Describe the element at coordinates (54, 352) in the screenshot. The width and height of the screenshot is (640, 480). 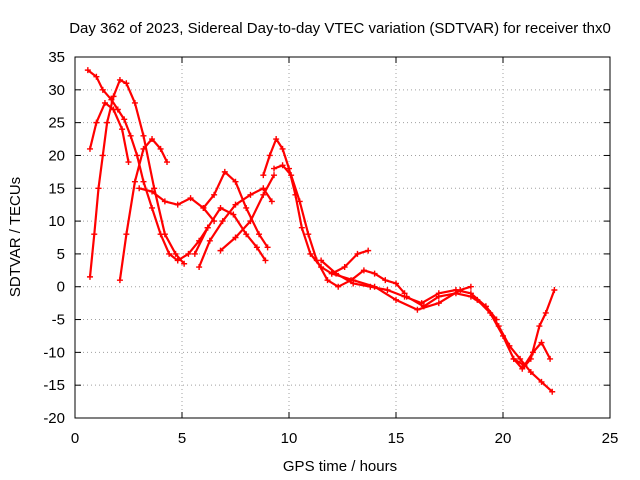
I see `y-tick-label: -10` at that location.